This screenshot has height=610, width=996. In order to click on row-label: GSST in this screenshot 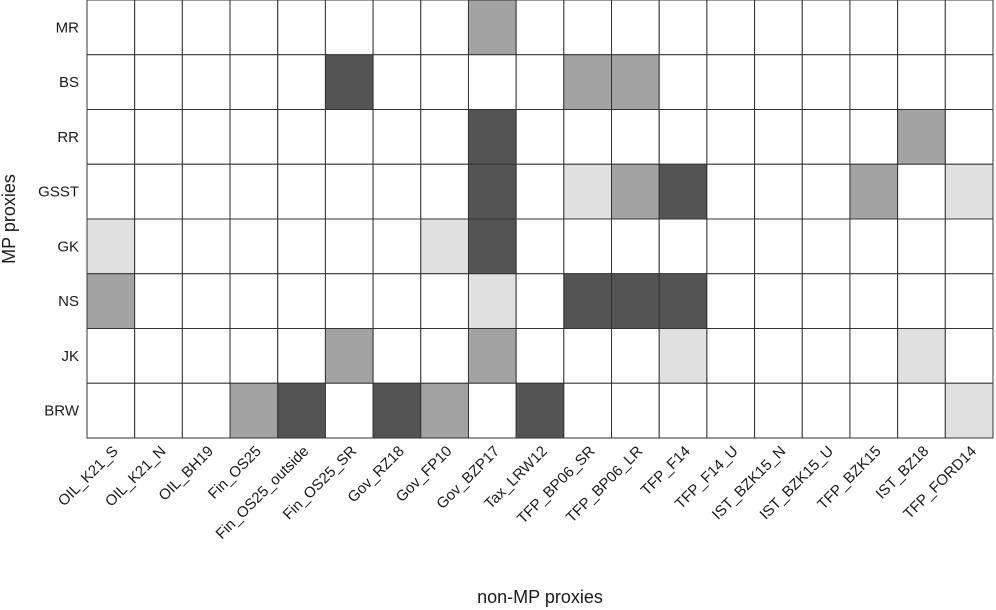, I will do `click(58, 192)`.